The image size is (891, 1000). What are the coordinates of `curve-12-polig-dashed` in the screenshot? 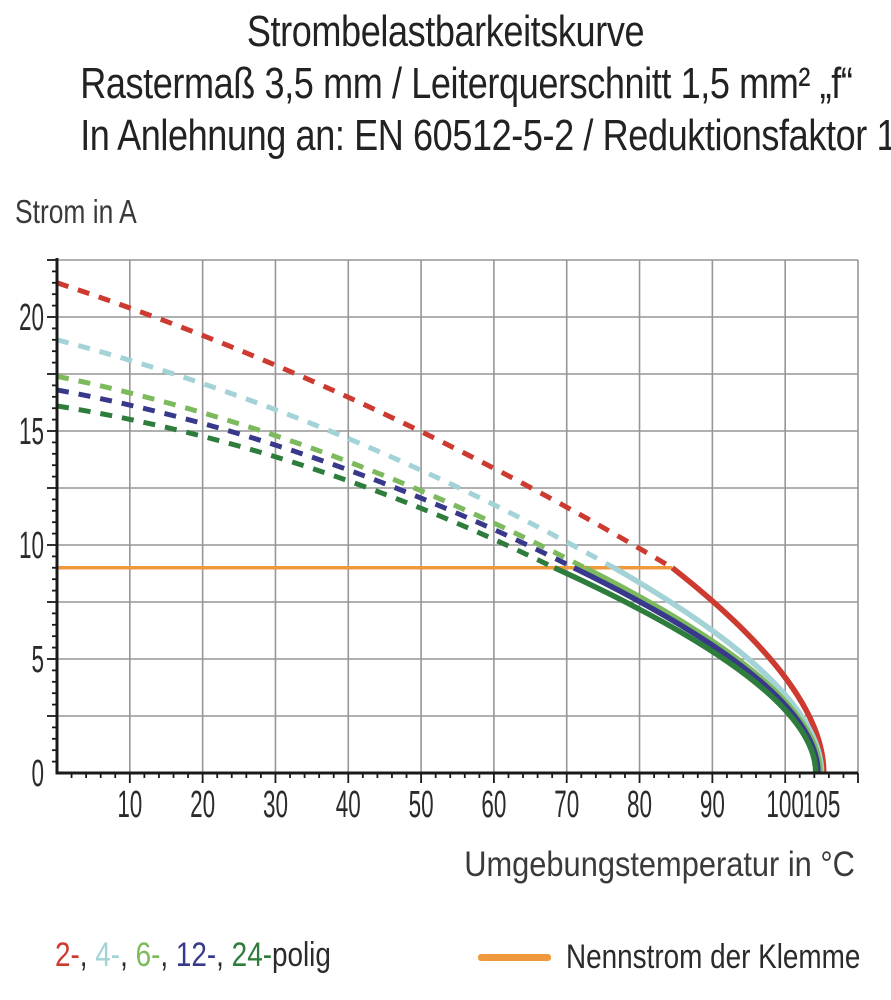 It's located at (316, 479).